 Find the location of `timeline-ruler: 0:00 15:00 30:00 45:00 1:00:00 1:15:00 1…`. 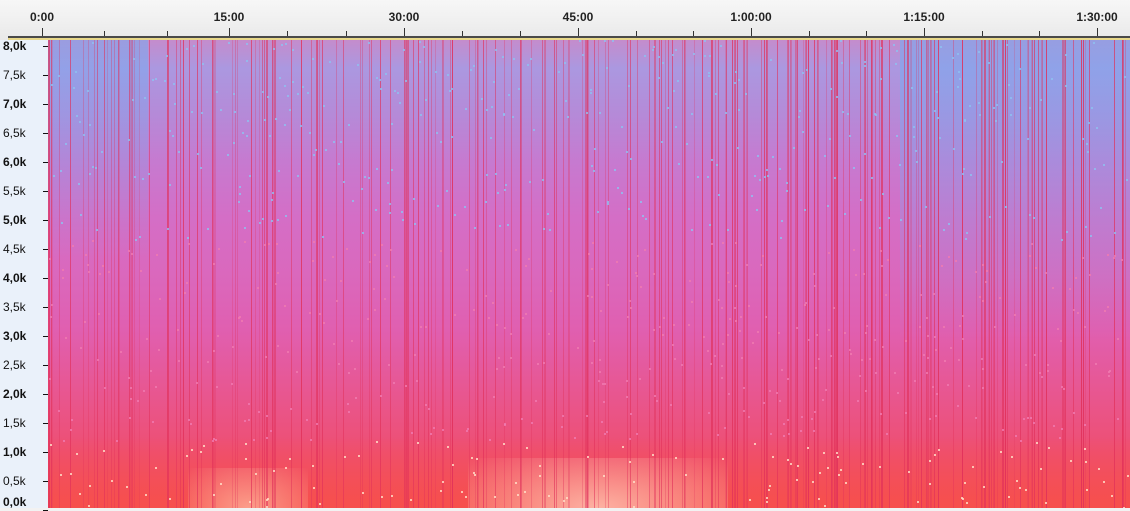

timeline-ruler: 0:00 15:00 30:00 45:00 1:00:00 1:15:00 1… is located at coordinates (565, 20).